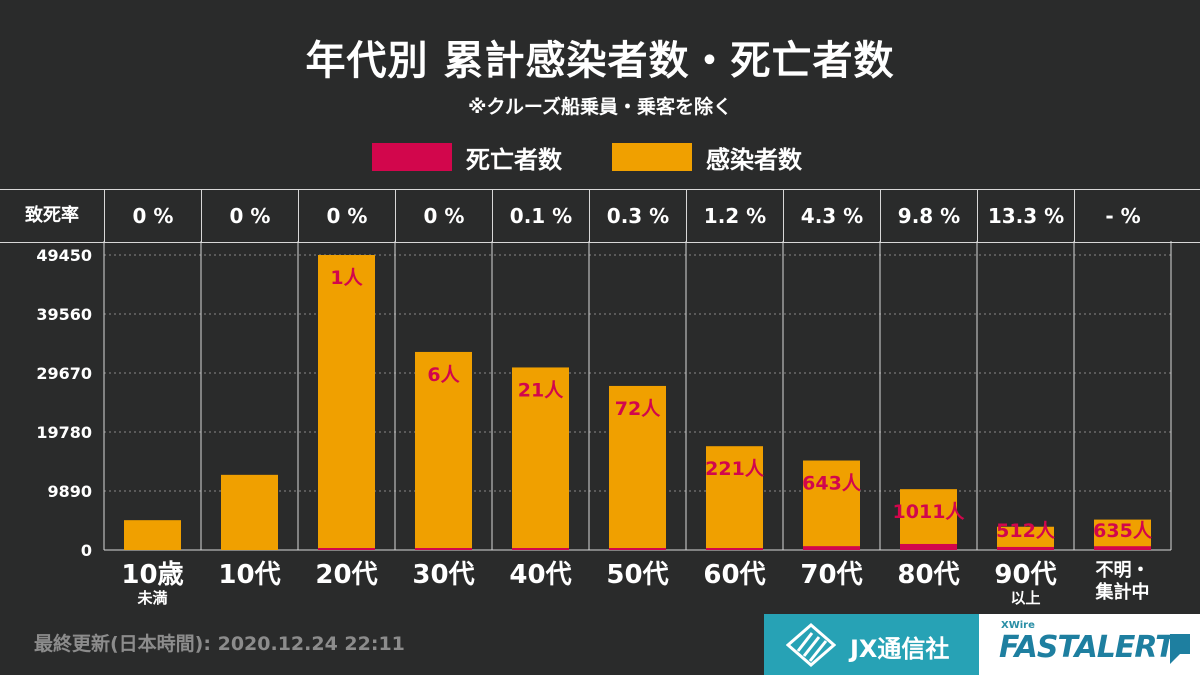 The width and height of the screenshot is (1200, 675). Describe the element at coordinates (1025, 216) in the screenshot. I see `fatality-rate-cell: 13.3 %` at that location.